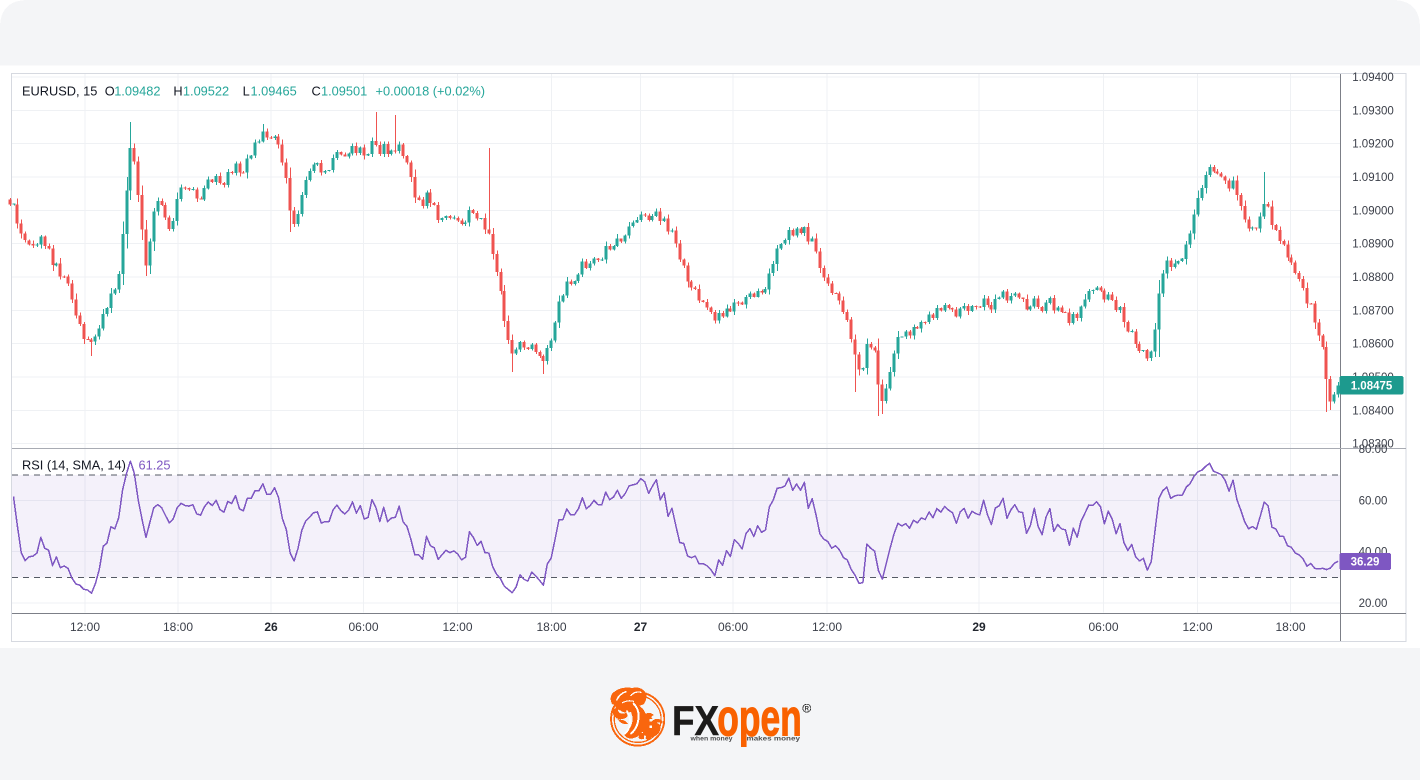 Image resolution: width=1420 pixels, height=780 pixels. Describe the element at coordinates (1373, 145) in the screenshot. I see `svg-text: 1.09200` at that location.